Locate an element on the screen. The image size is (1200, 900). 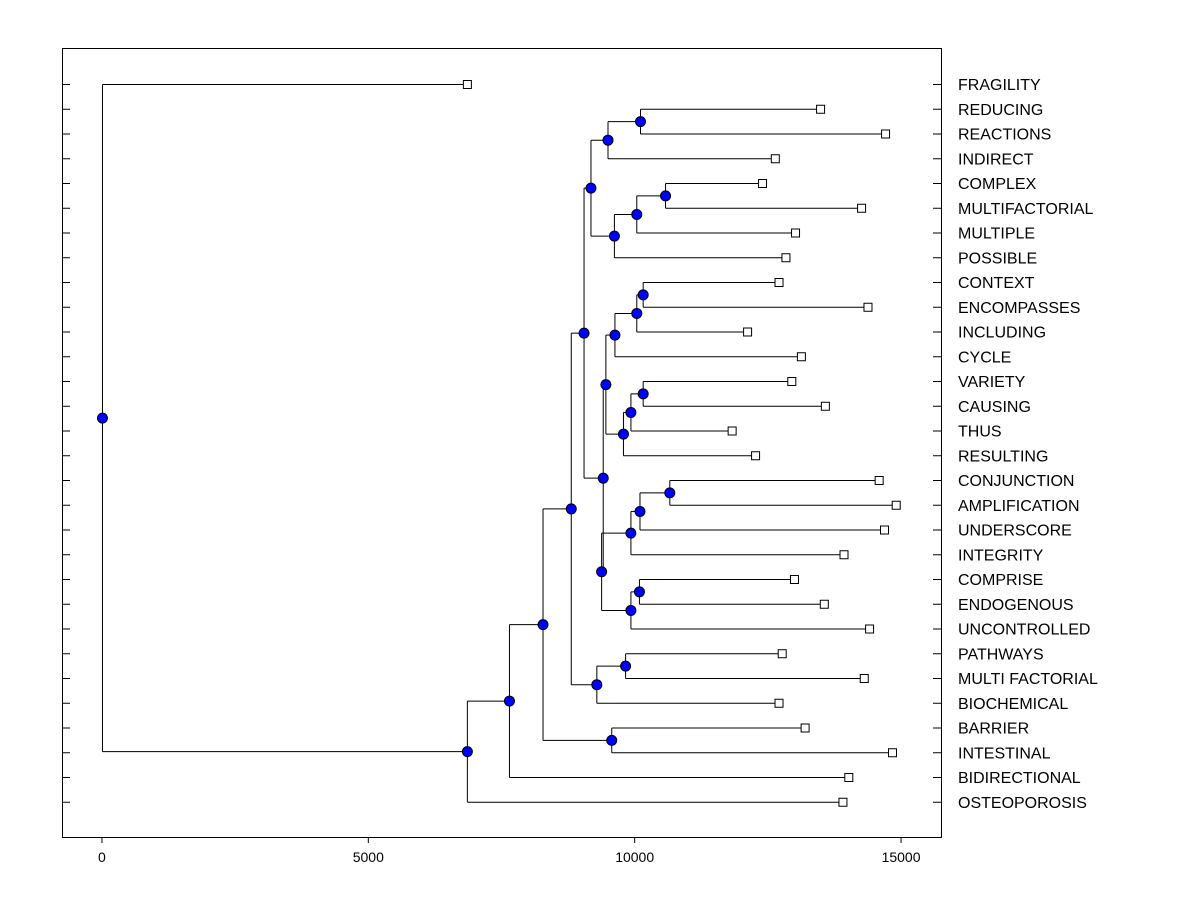
leaf-label: UNCONTROLLED is located at coordinates (1024, 630).